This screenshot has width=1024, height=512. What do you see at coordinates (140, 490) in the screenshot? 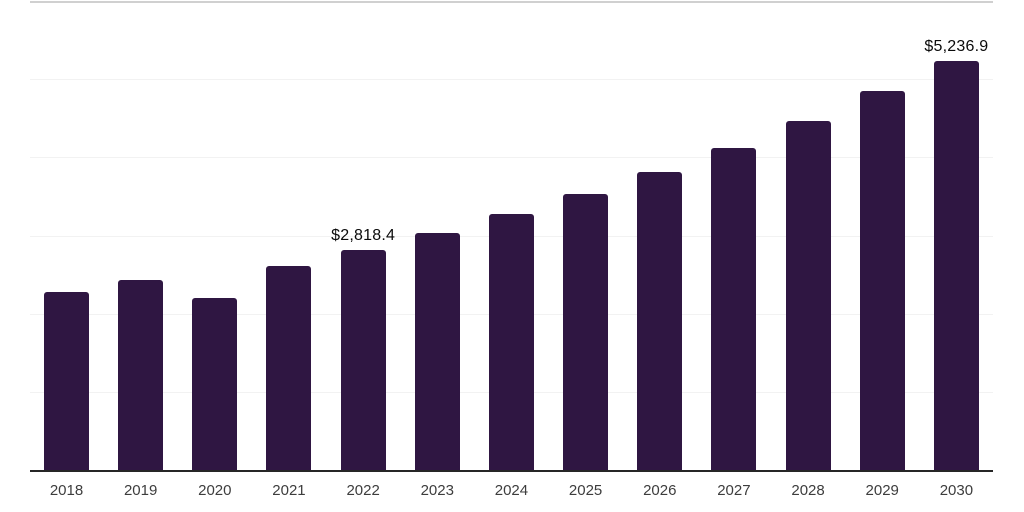
I see `x-tick-label-2019: 2019` at bounding box center [140, 490].